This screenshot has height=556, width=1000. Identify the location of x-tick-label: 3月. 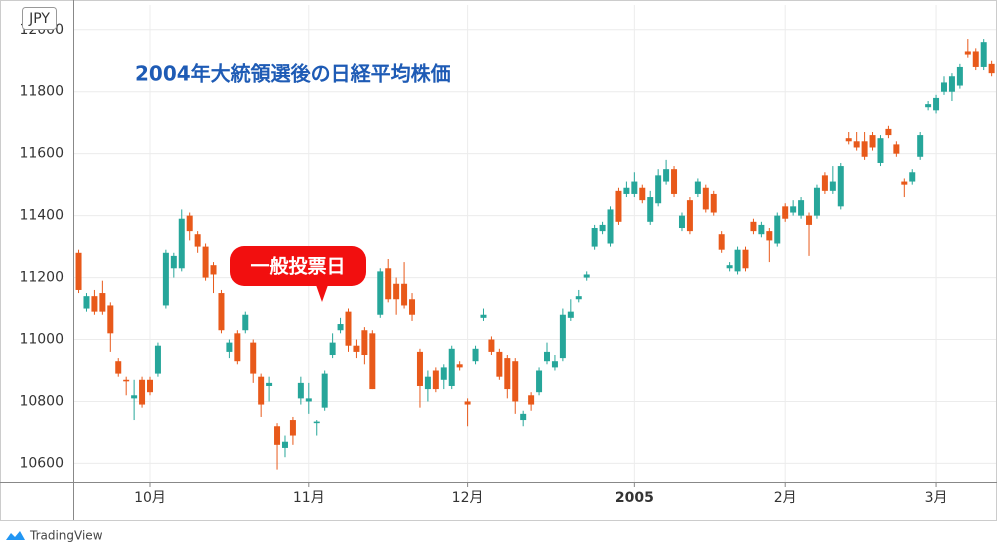
(936, 498).